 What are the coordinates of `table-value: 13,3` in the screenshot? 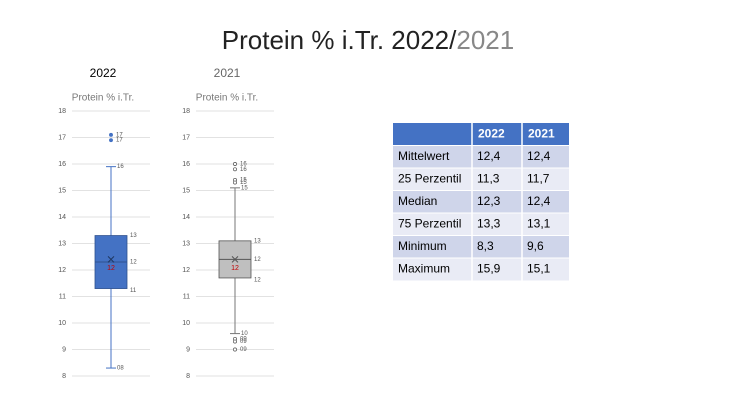 It's located at (489, 223).